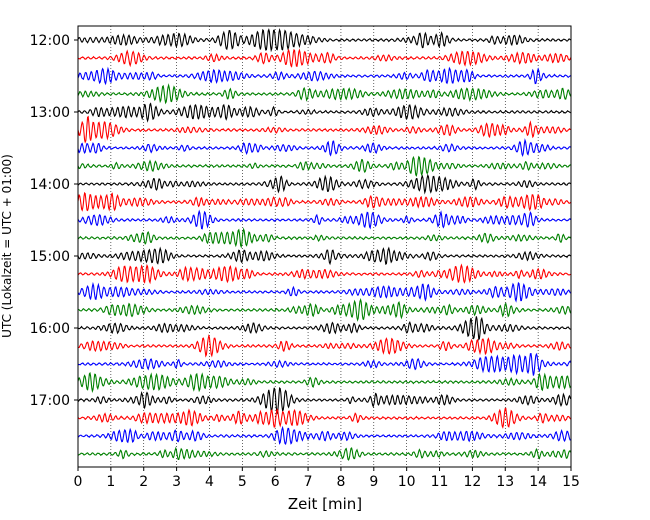 Image resolution: width=650 pixels, height=520 pixels. Describe the element at coordinates (50, 257) in the screenshot. I see `y-tick-label: 15:00` at that location.